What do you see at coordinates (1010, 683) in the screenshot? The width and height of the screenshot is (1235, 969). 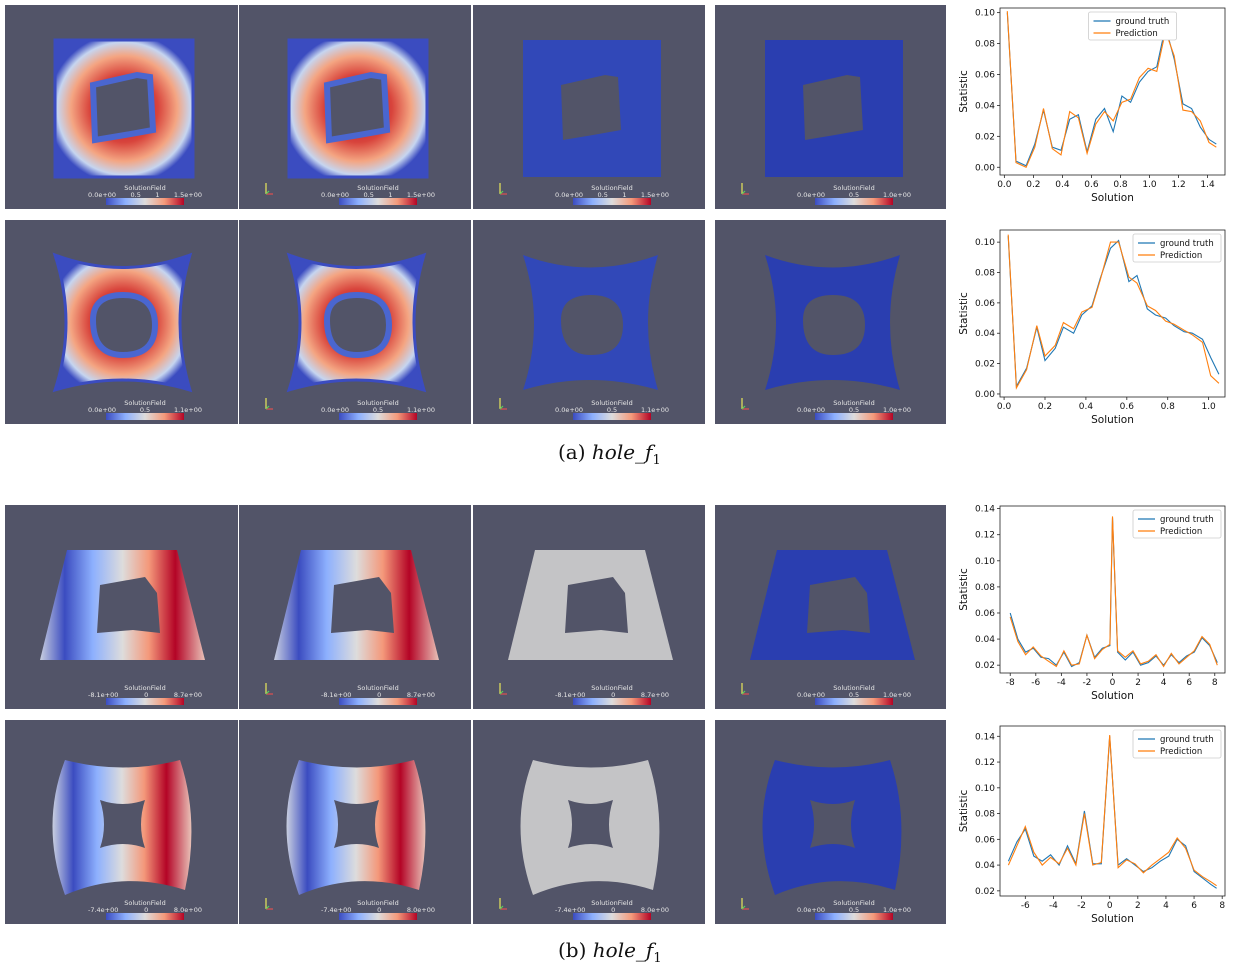 I see `x-tick-label: -8` at bounding box center [1010, 683].